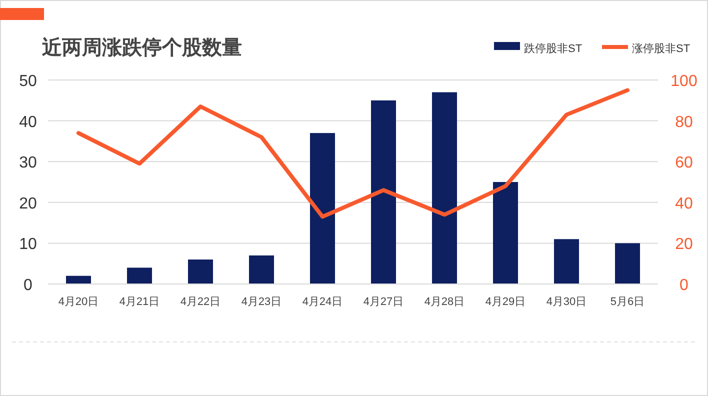 The height and width of the screenshot is (396, 708). I want to click on y2-tick-label: 0, so click(684, 285).